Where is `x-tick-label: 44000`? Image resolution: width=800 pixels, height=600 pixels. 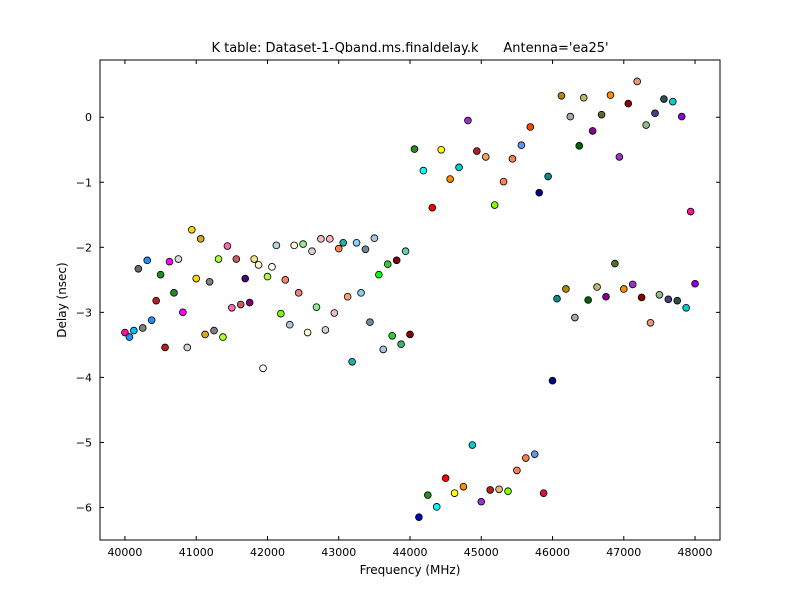
x-tick-label: 44000 is located at coordinates (410, 552).